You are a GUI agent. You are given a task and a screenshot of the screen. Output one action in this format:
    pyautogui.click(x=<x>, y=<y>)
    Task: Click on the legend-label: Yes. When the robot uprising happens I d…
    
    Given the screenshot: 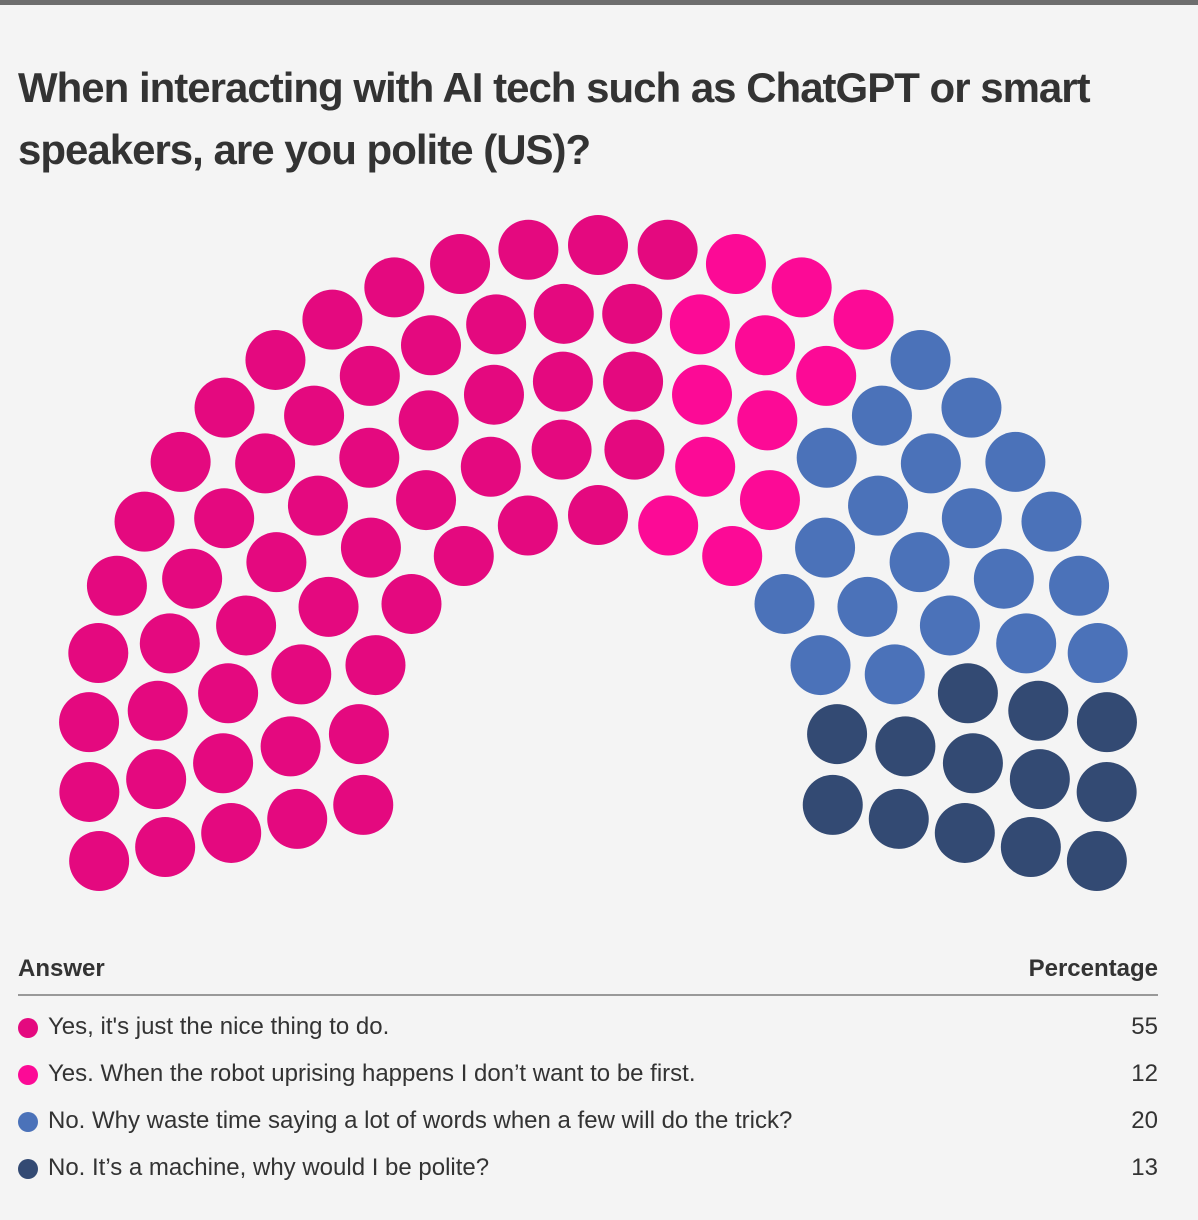 What is the action you would take?
    pyautogui.click(x=372, y=1073)
    